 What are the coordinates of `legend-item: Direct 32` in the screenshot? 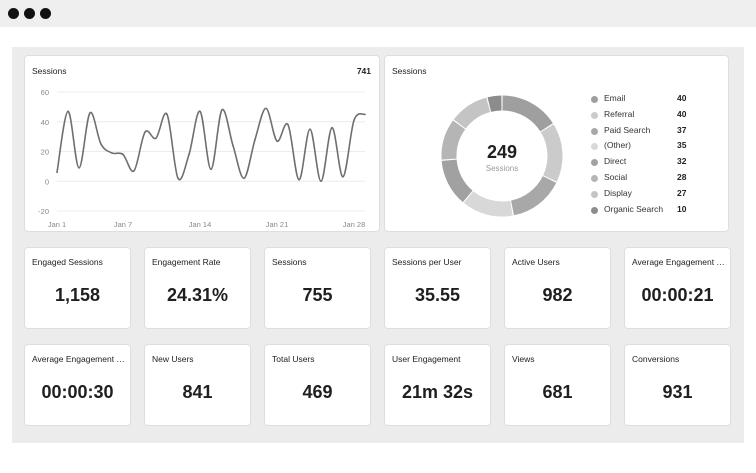 It's located at (651, 164).